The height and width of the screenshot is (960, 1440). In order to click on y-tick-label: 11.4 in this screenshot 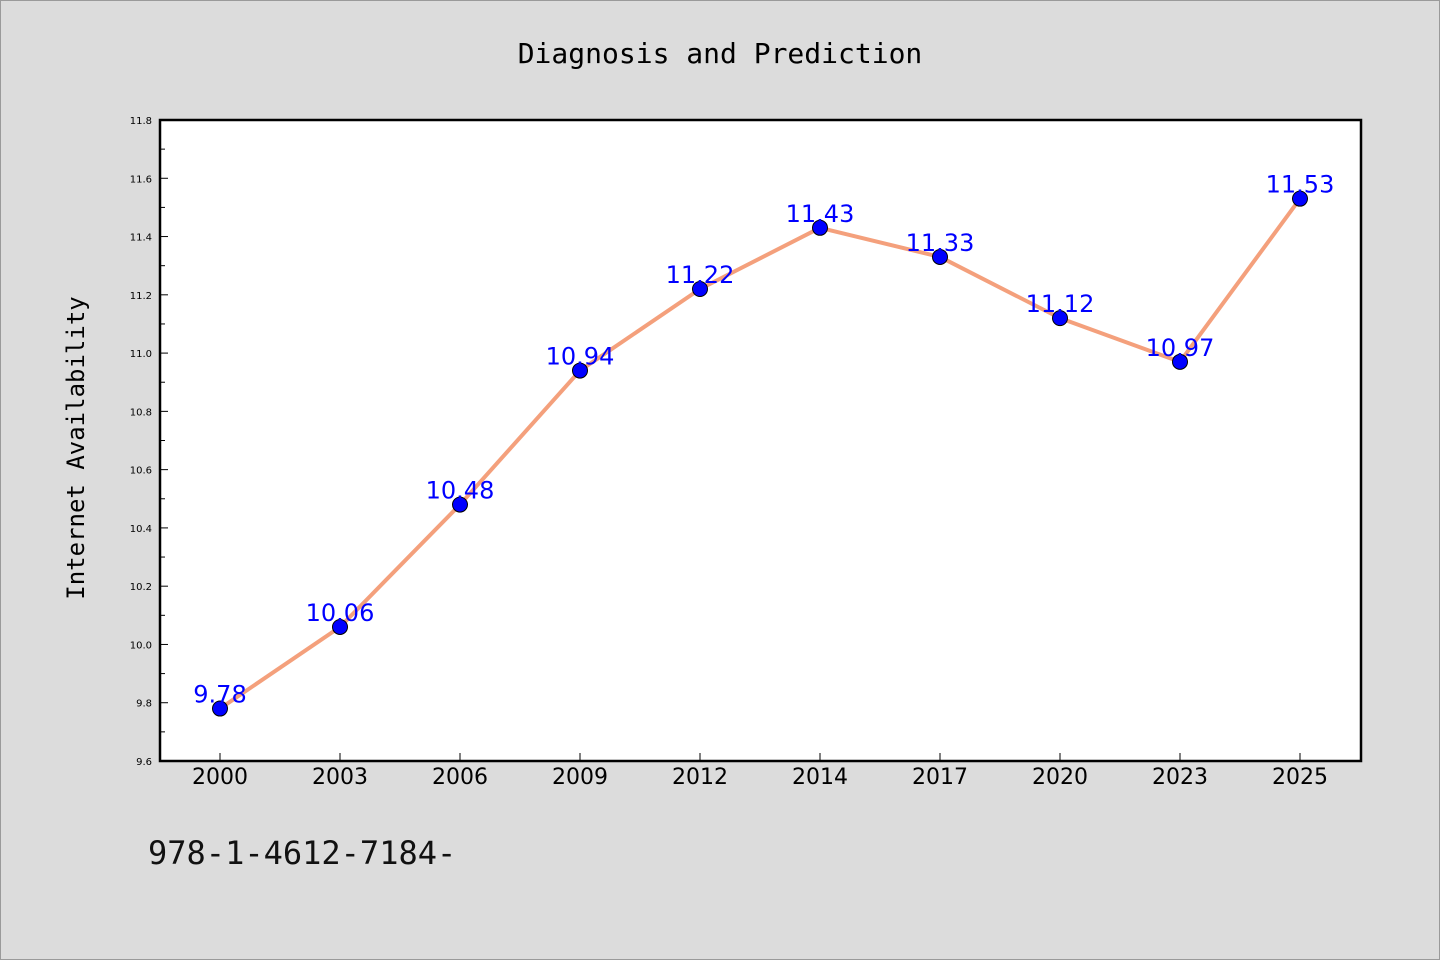, I will do `click(141, 238)`.